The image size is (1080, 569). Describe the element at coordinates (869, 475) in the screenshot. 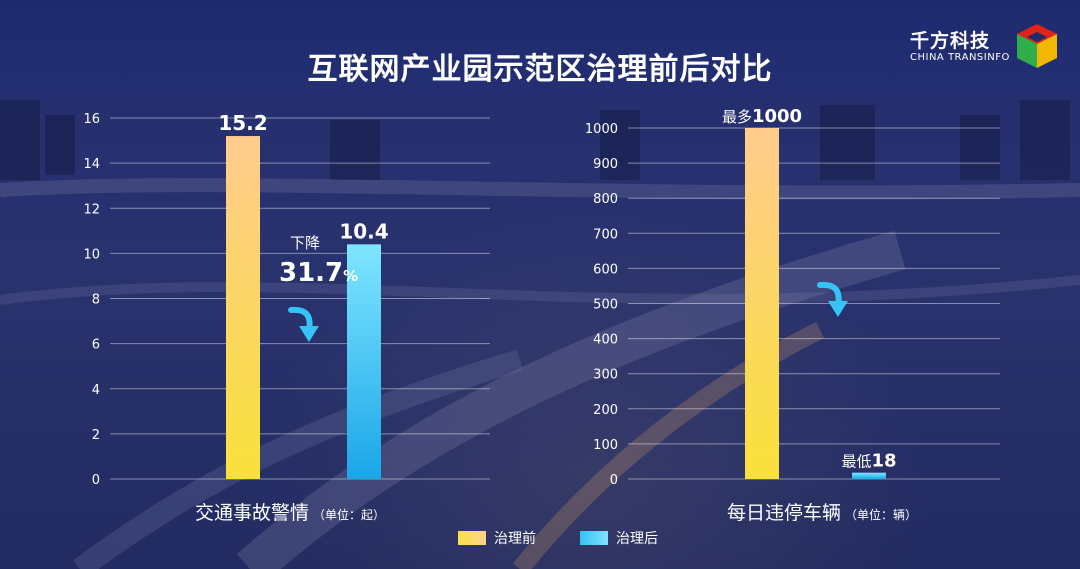

I see `chart2-bar-after` at that location.